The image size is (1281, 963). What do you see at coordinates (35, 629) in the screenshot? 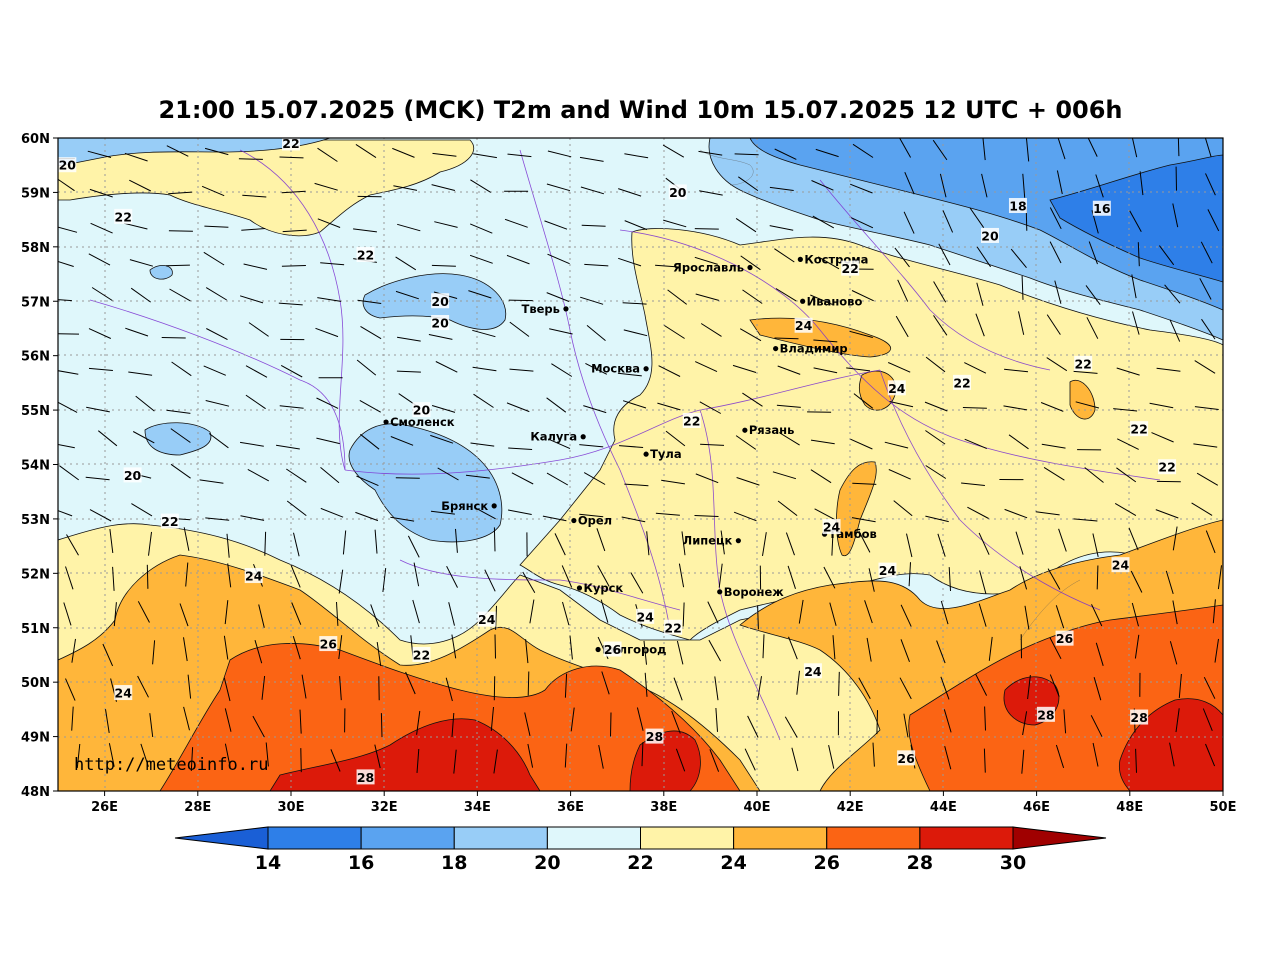
I see `lat-label: 51N` at bounding box center [35, 629].